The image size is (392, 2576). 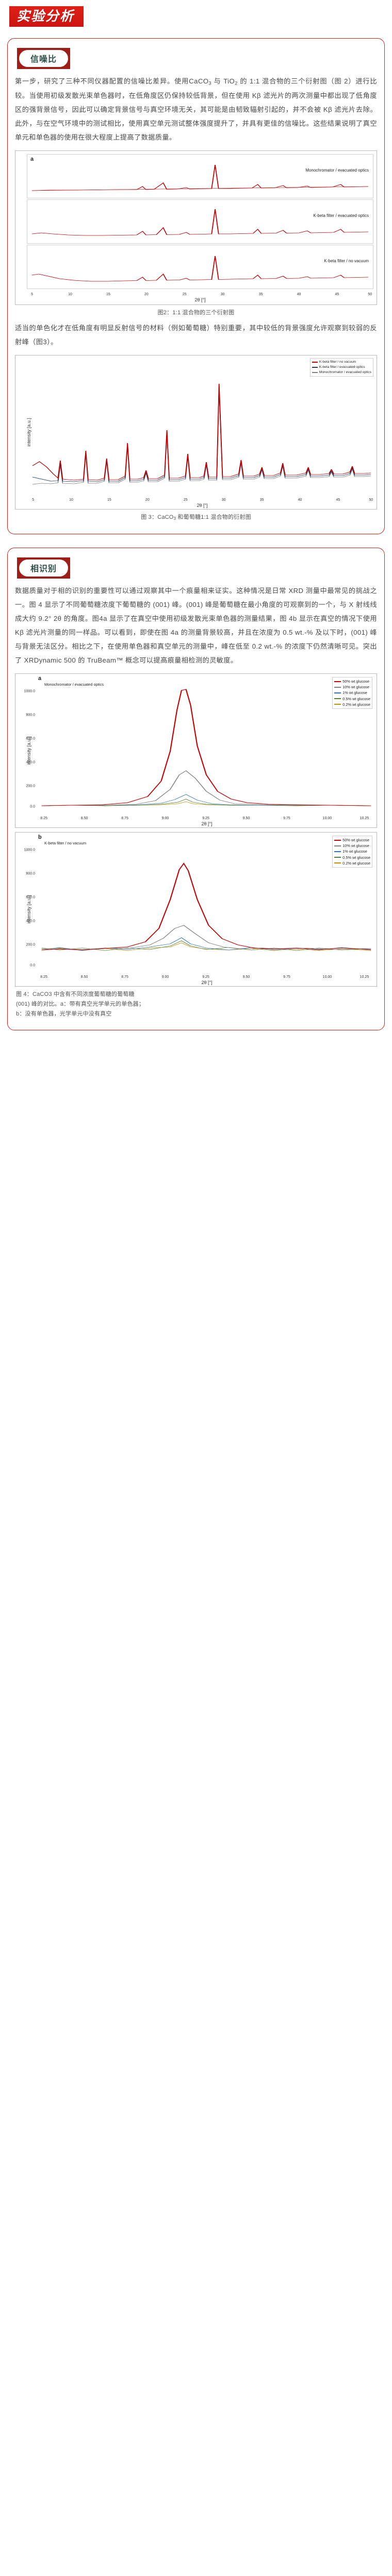 What do you see at coordinates (26, 901) in the screenshot?
I see `figure-4b-yaxis: 1000.0 800.0 600.0 400.0 200.0 0.0` at bounding box center [26, 901].